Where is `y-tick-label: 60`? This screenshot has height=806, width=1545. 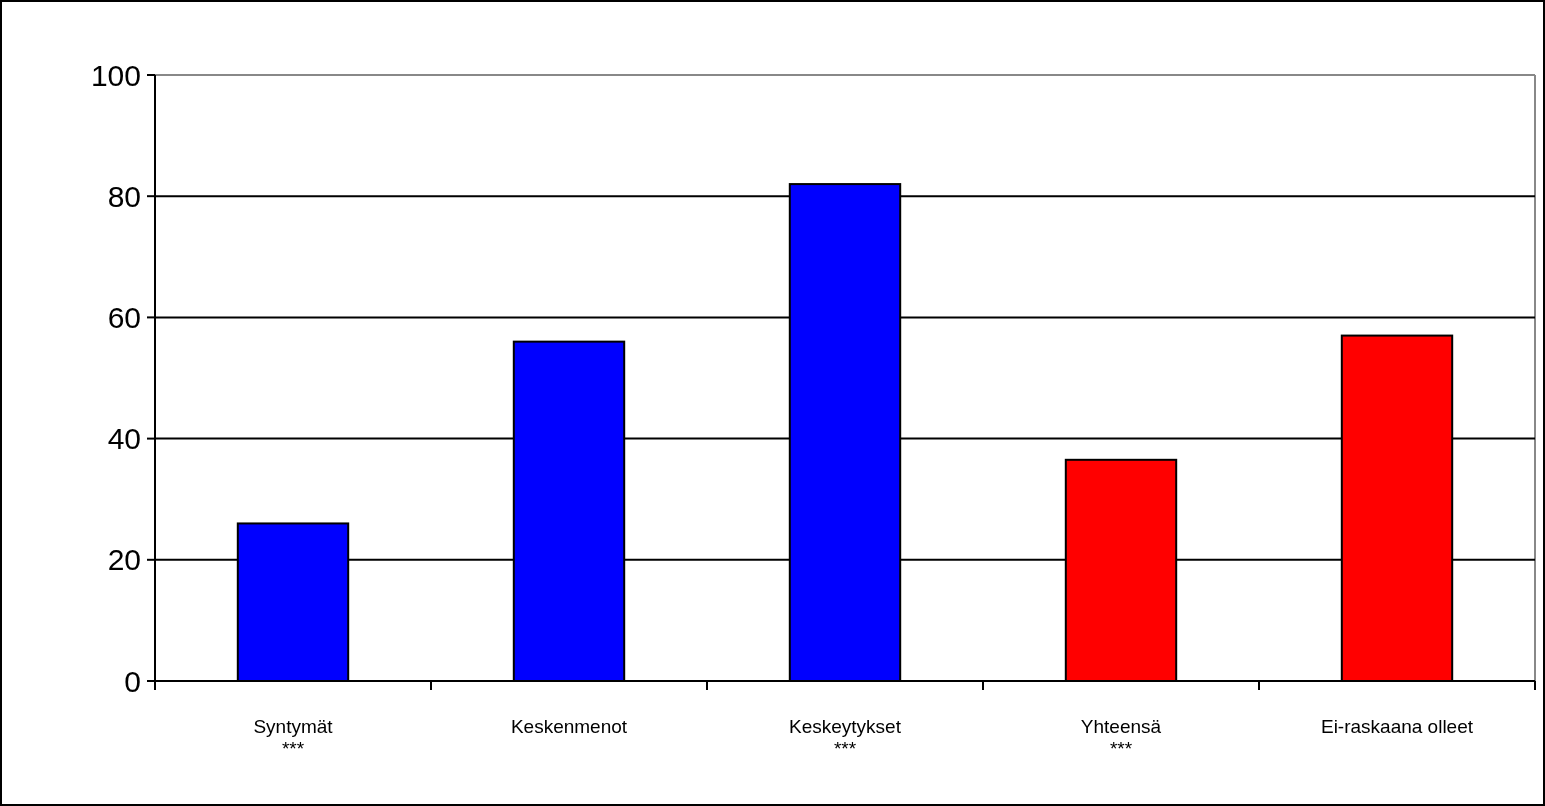
y-tick-label: 60 is located at coordinates (124, 317).